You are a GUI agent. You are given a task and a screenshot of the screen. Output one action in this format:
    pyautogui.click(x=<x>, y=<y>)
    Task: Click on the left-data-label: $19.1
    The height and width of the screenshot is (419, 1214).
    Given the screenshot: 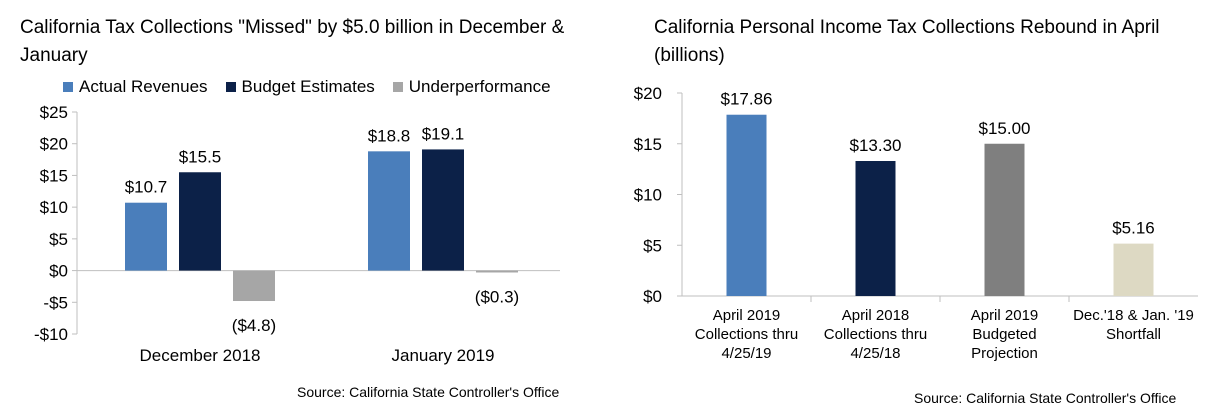 What is the action you would take?
    pyautogui.click(x=443, y=133)
    